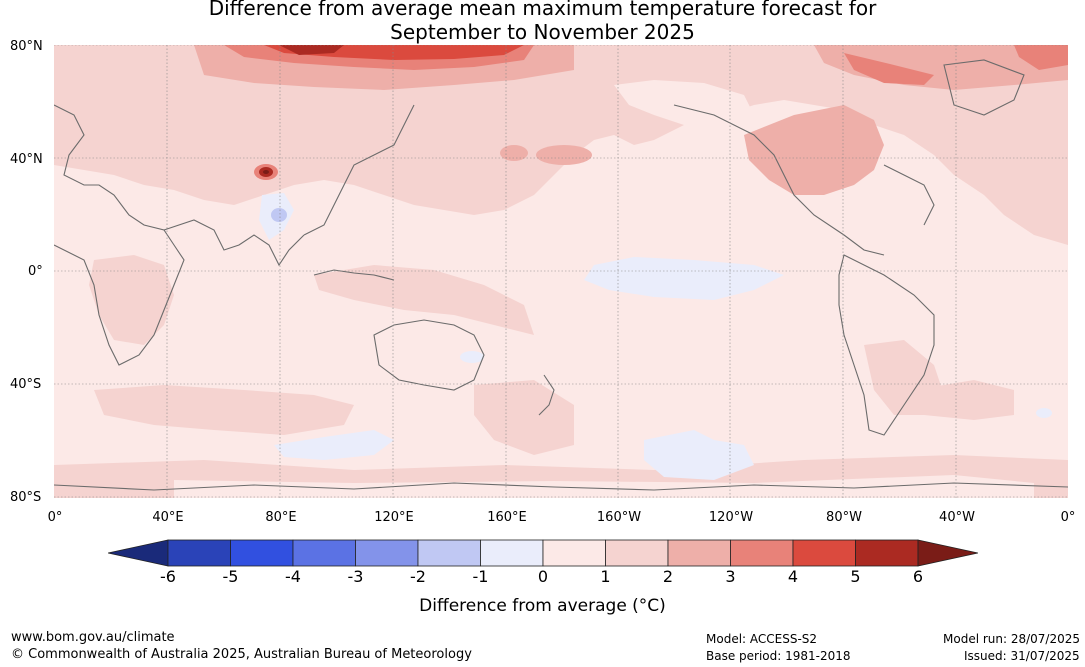 Image resolution: width=1085 pixels, height=667 pixels. I want to click on lat-label-40s: 40°S, so click(26, 384).